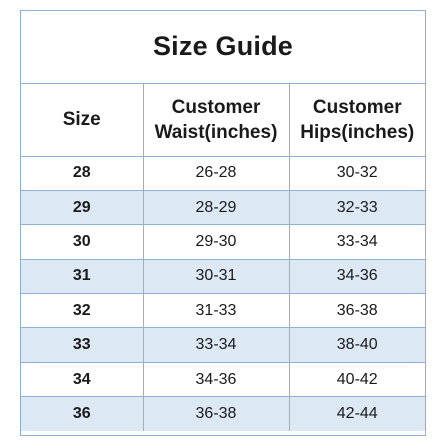 Image resolution: width=444 pixels, height=444 pixels. Describe the element at coordinates (216, 414) in the screenshot. I see `waist-cell: 36-38` at that location.